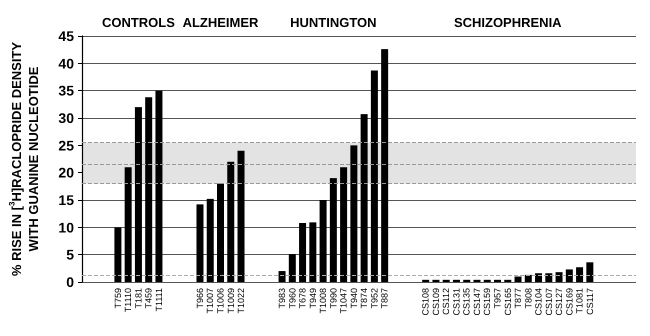 The height and width of the screenshot is (336, 650). Describe the element at coordinates (528, 298) in the screenshot. I see `x-tick-label: T808` at that location.